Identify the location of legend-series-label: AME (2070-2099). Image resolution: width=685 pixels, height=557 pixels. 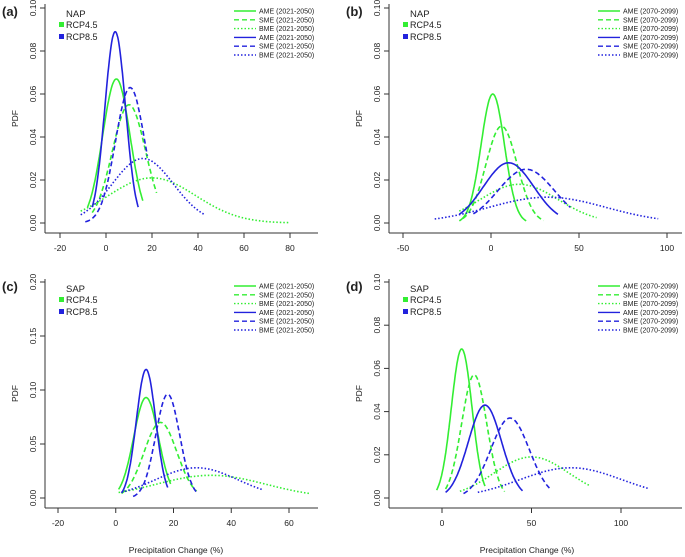
(650, 313).